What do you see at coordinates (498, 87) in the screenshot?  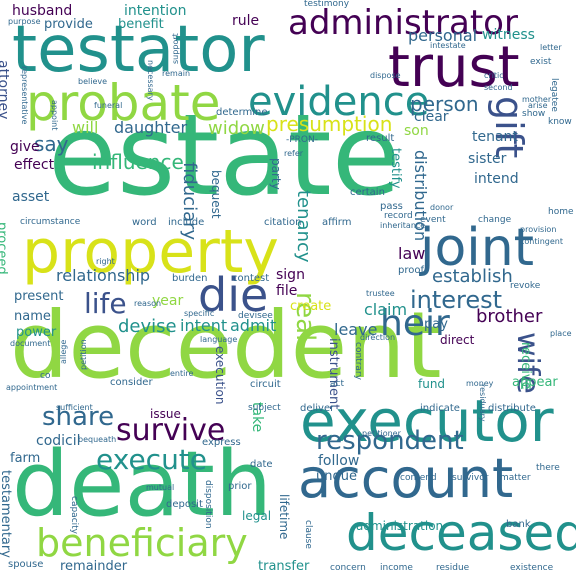 I see `word-second: second` at bounding box center [498, 87].